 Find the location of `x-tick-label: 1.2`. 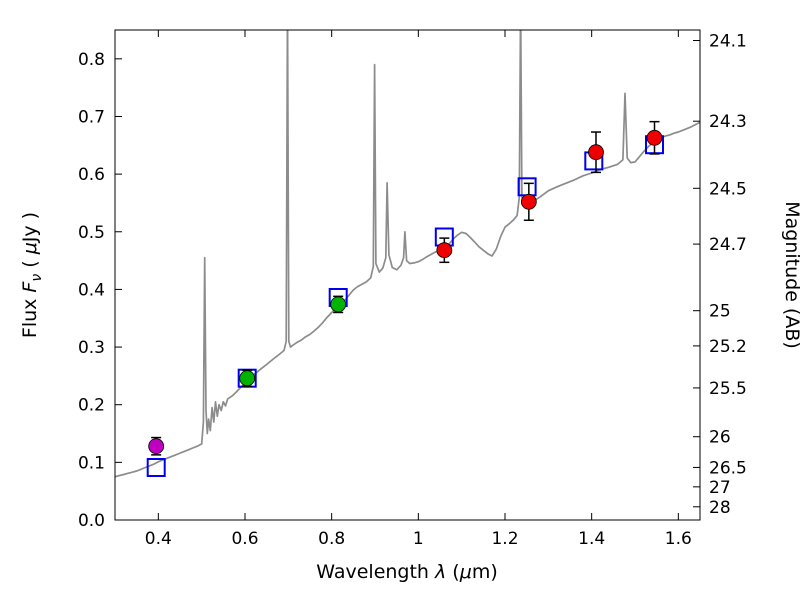

x-tick-label: 1.2 is located at coordinates (504, 539).